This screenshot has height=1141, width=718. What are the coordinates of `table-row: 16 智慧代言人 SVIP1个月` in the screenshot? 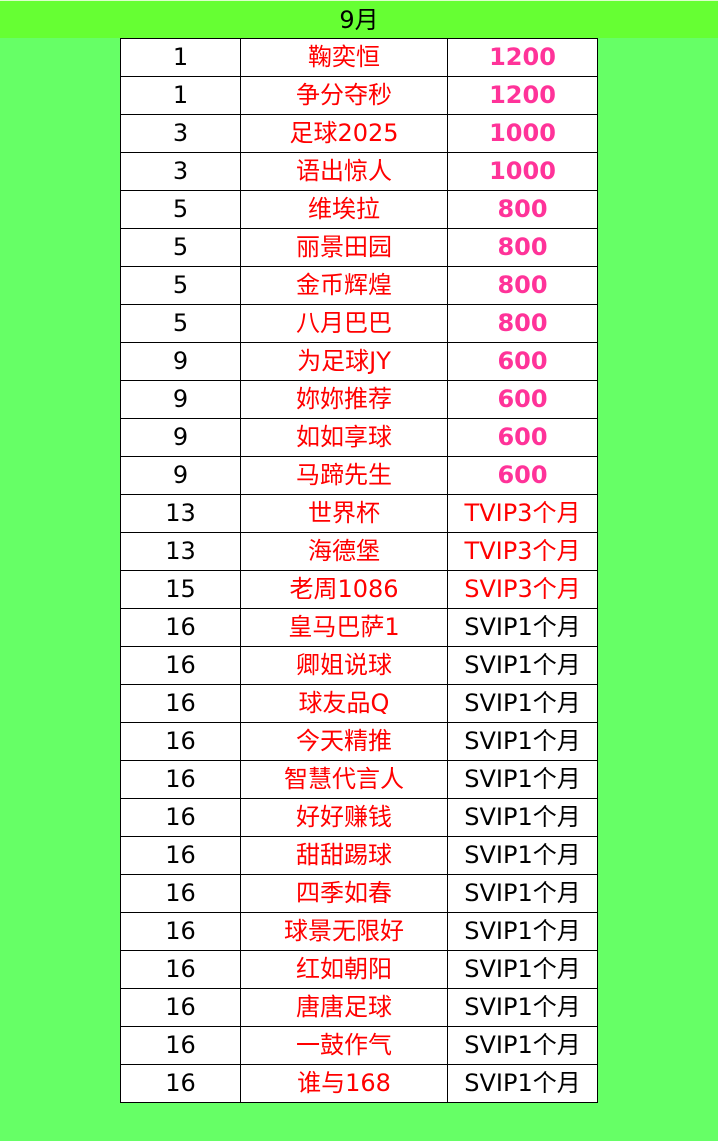 It's located at (359, 779).